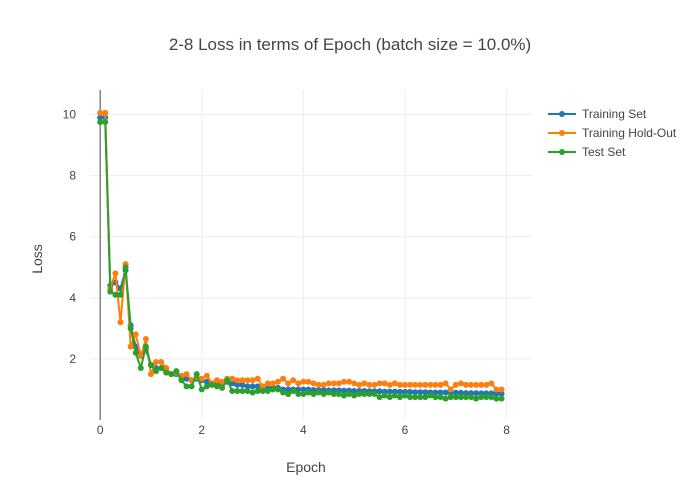 This screenshot has width=700, height=500. I want to click on legend-item: Test Set, so click(587, 152).